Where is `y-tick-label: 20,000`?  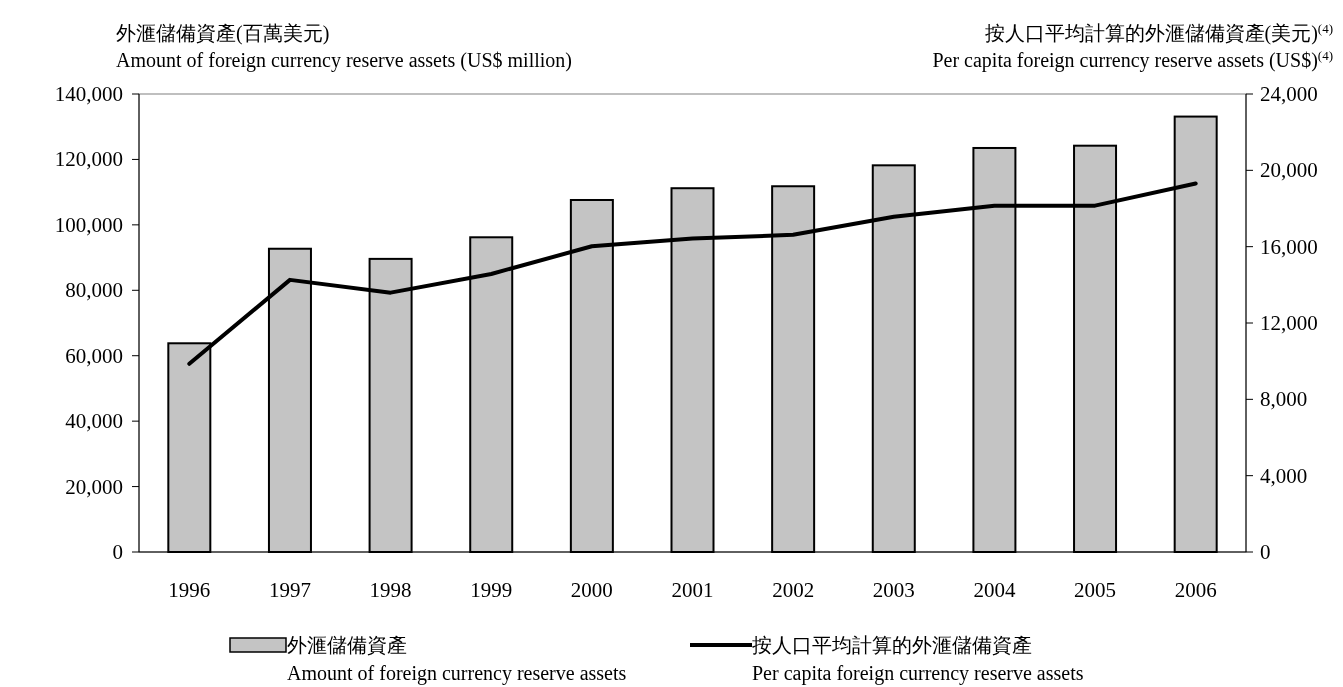
y-tick-label: 20,000 is located at coordinates (94, 486).